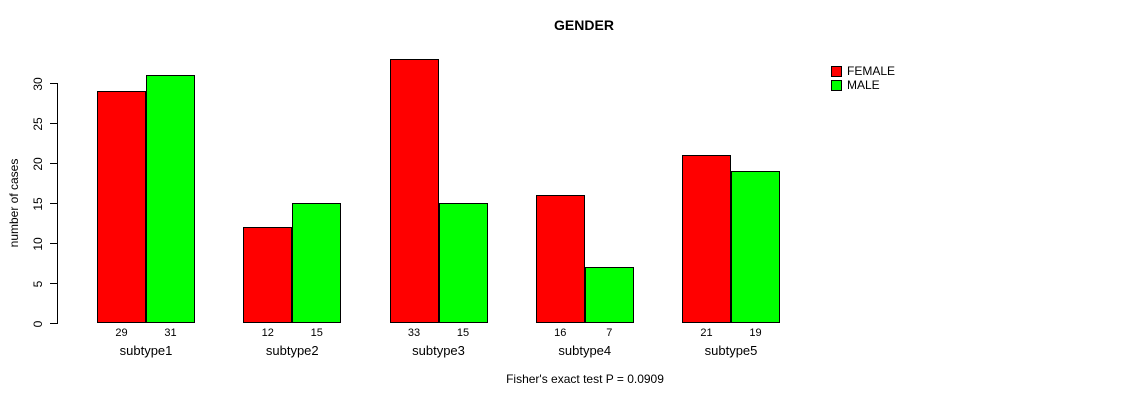 The height and width of the screenshot is (400, 1140). Describe the element at coordinates (463, 263) in the screenshot. I see `bar-male-subtype3` at that location.